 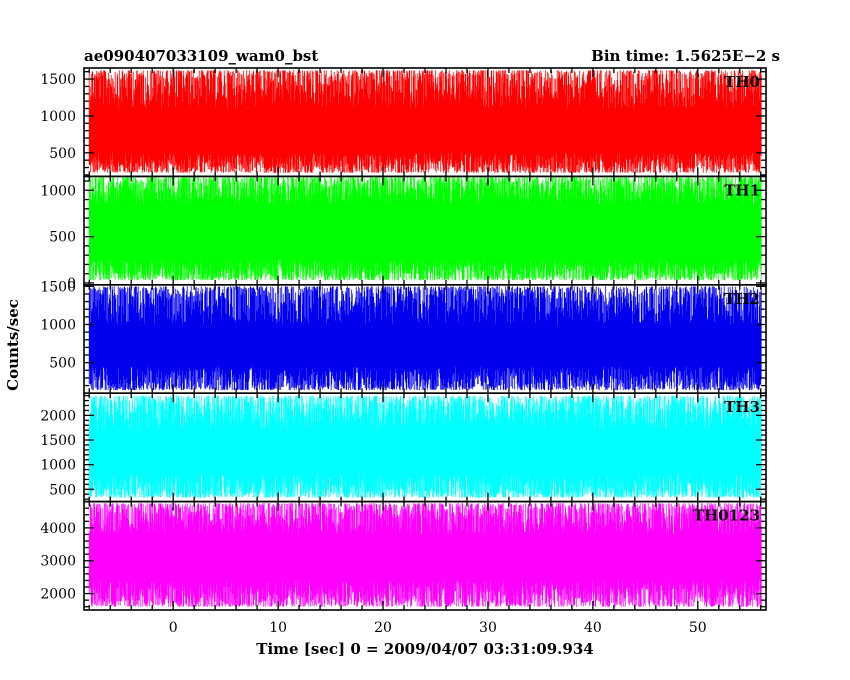 What do you see at coordinates (742, 190) in the screenshot?
I see `series-name-th1: TH1` at bounding box center [742, 190].